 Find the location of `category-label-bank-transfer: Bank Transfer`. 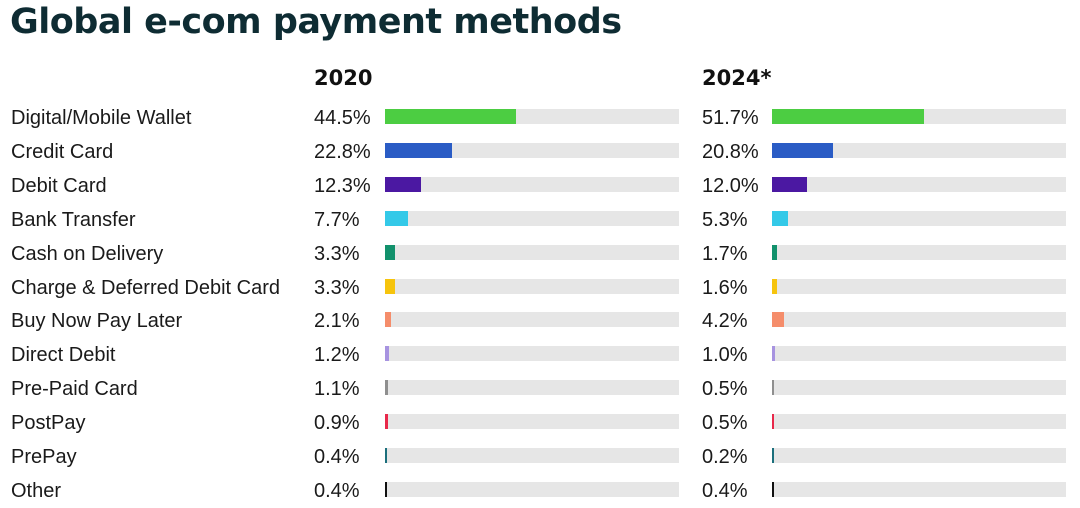

category-label-bank-transfer: Bank Transfer is located at coordinates (73, 219).